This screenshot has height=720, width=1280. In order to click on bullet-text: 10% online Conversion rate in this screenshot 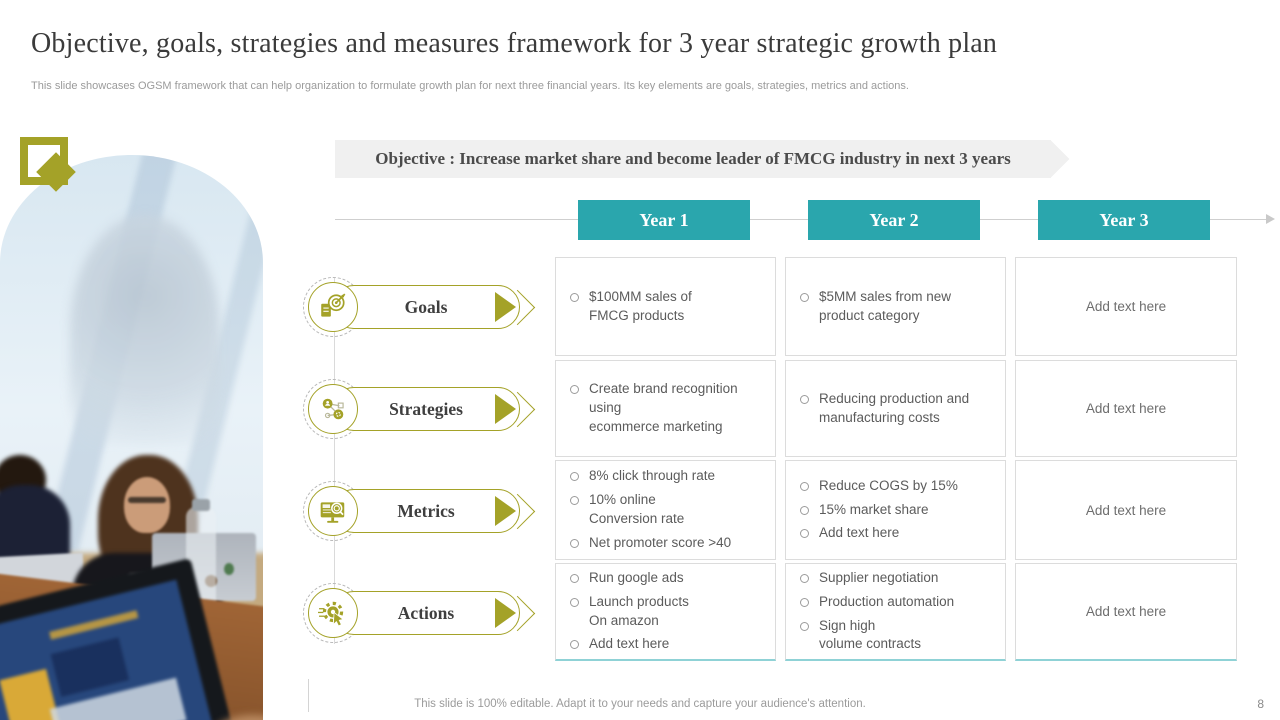, I will do `click(637, 509)`.